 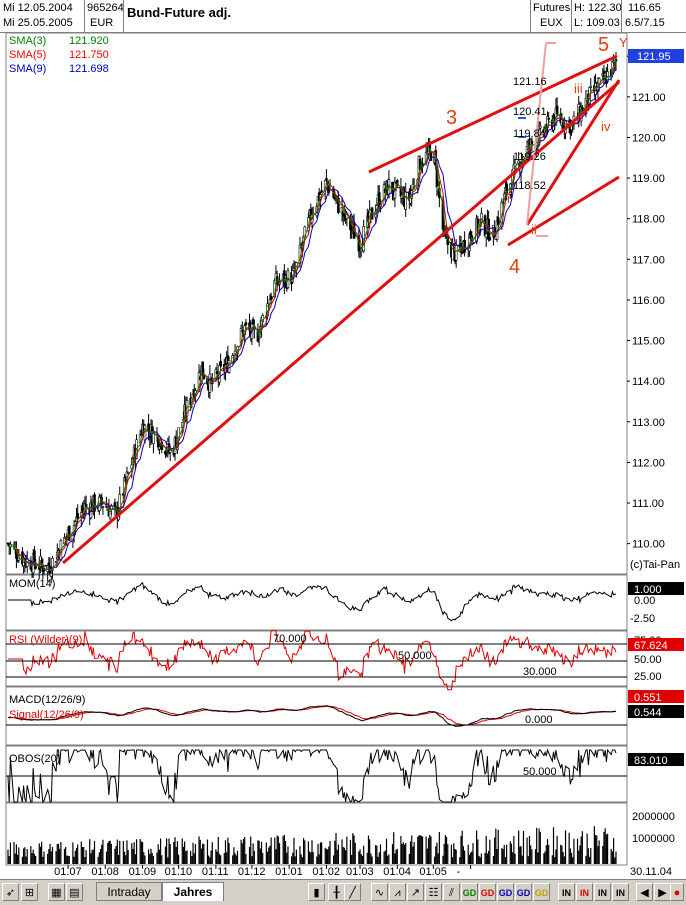 I want to click on x-tick-label: 01.09, so click(x=143, y=872).